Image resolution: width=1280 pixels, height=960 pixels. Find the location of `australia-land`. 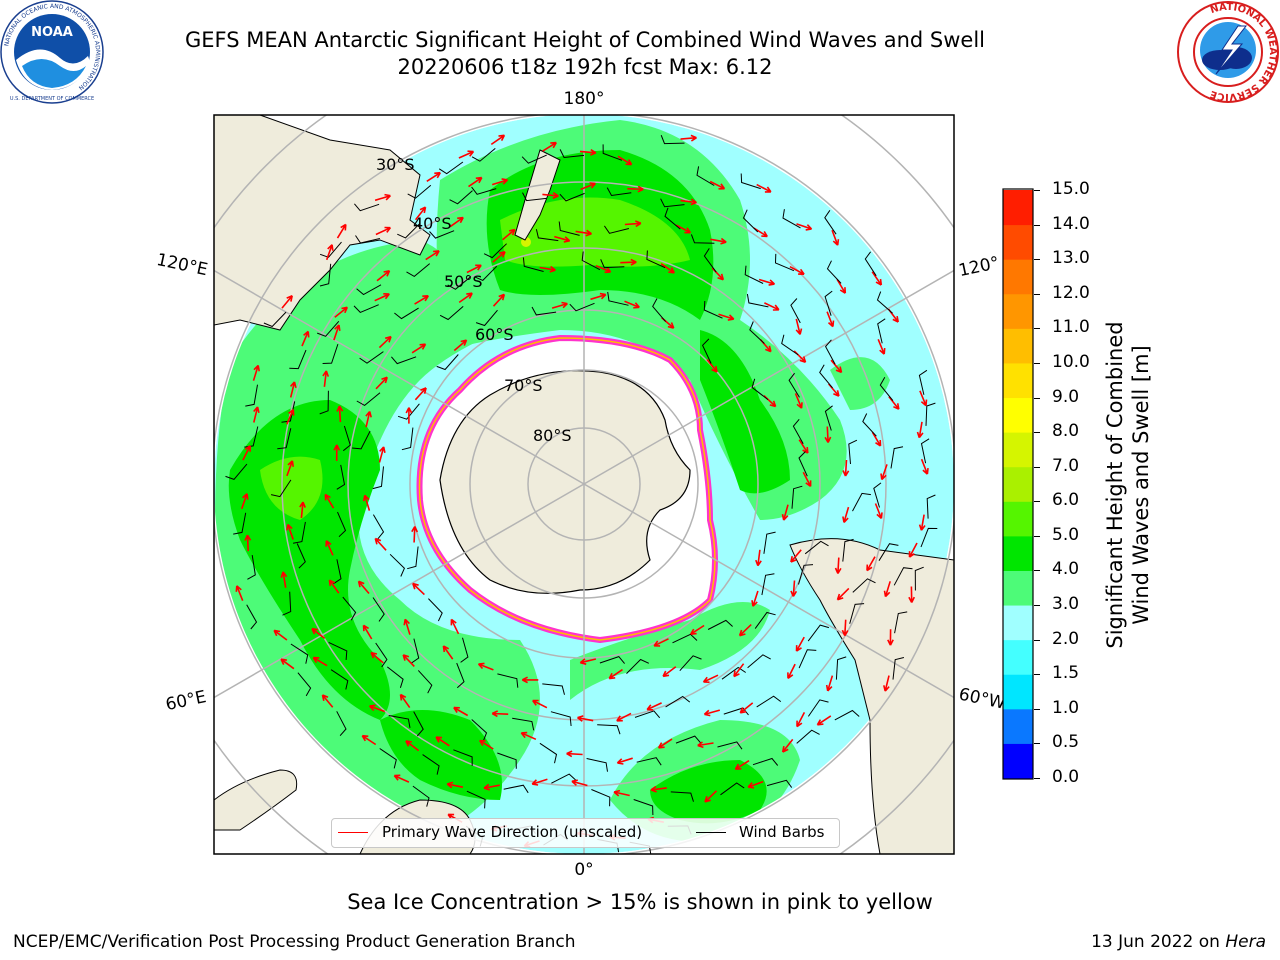

australia-land is located at coordinates (322, 223).